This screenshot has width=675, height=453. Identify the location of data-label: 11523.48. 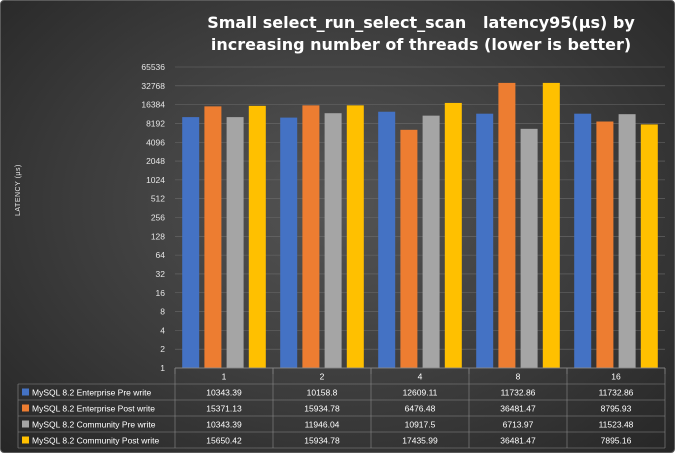
(616, 425).